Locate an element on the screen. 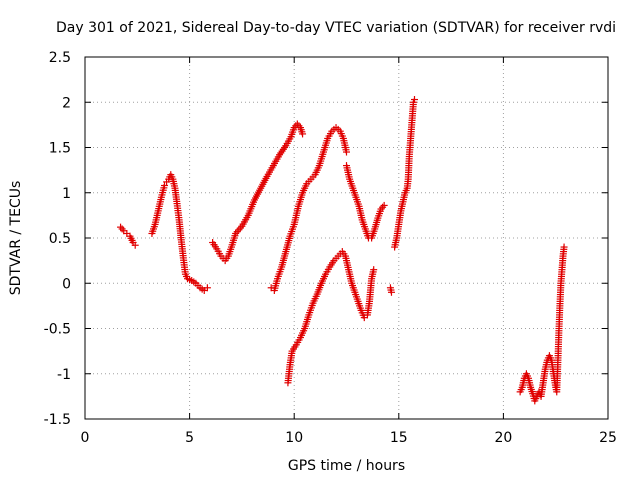  y-tick-label: 1 is located at coordinates (66, 194).